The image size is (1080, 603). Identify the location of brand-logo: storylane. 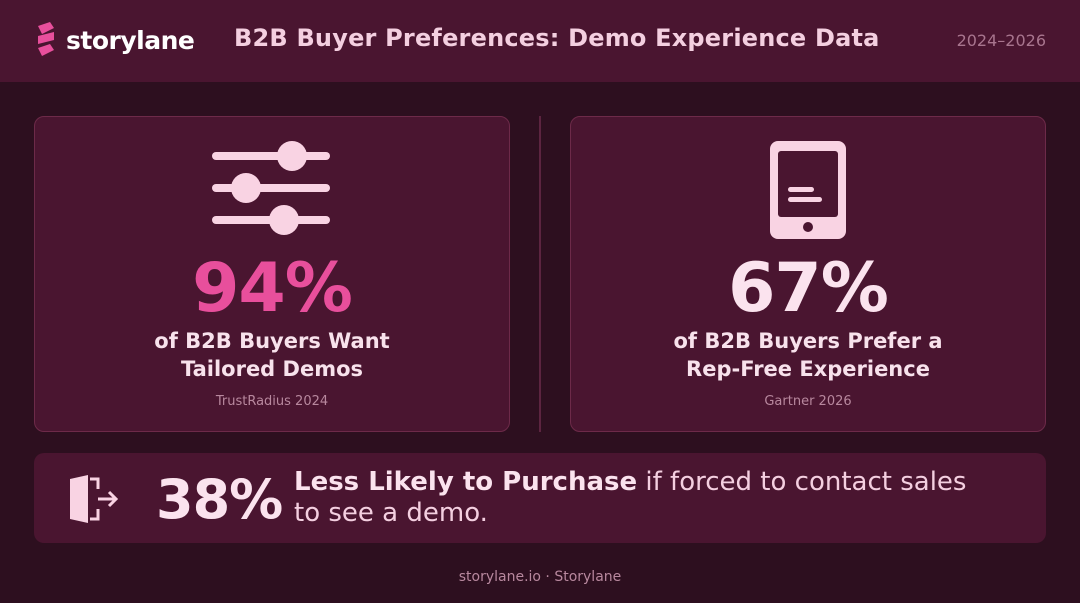
(114, 40).